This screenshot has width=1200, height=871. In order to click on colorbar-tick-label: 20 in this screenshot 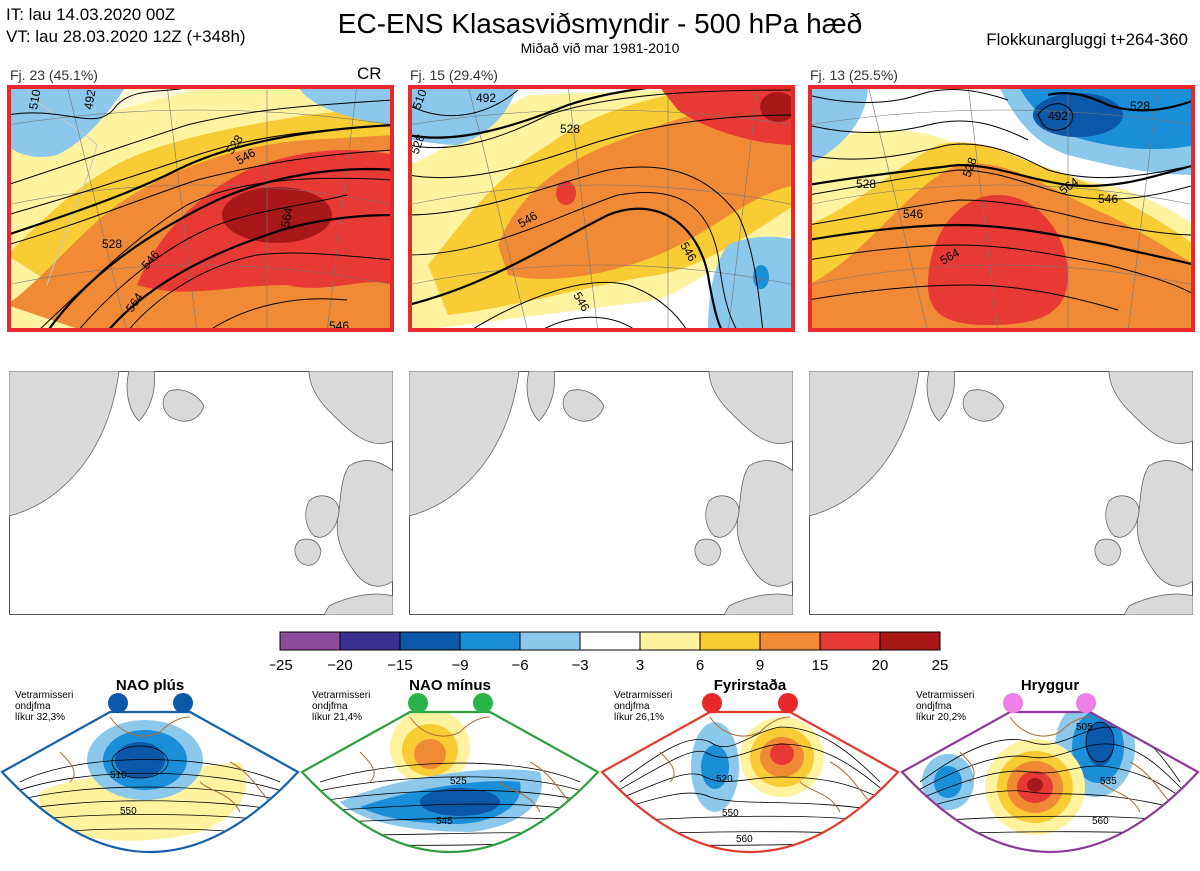, I will do `click(880, 665)`.